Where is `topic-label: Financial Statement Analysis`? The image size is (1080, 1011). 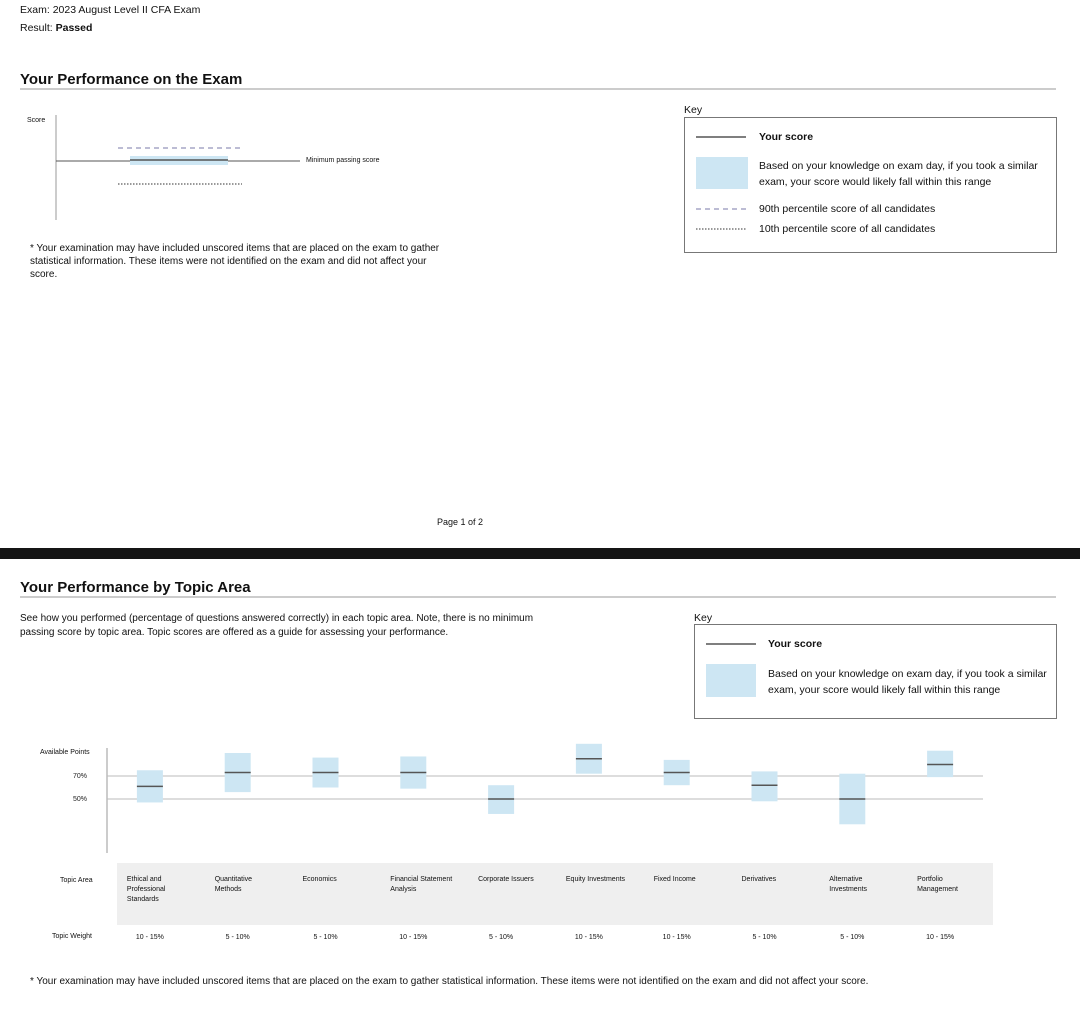
topic-label: Financial Statement Analysis is located at coordinates (421, 884).